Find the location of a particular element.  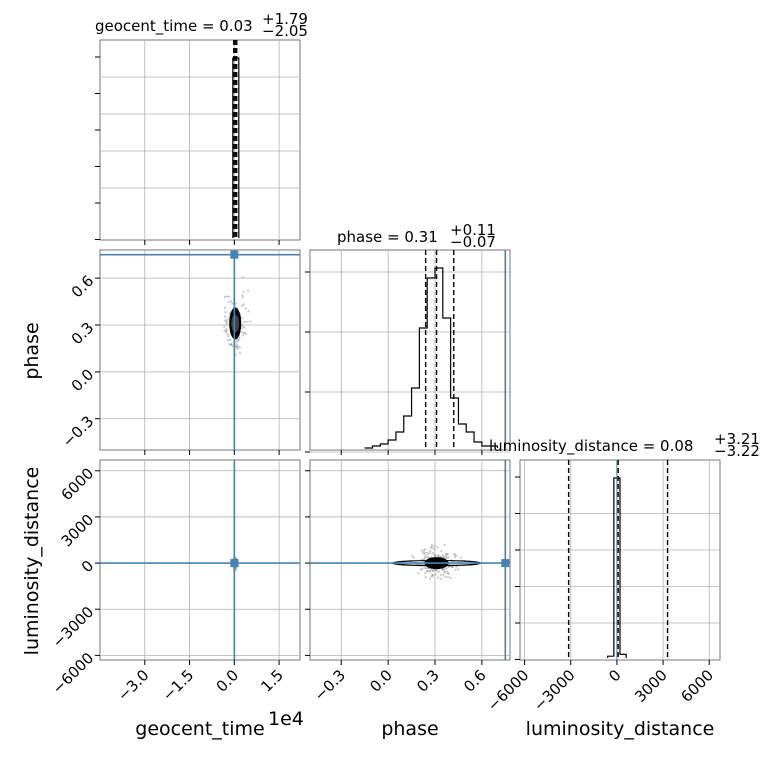

ylabel-phase: phase is located at coordinates (32, 350).